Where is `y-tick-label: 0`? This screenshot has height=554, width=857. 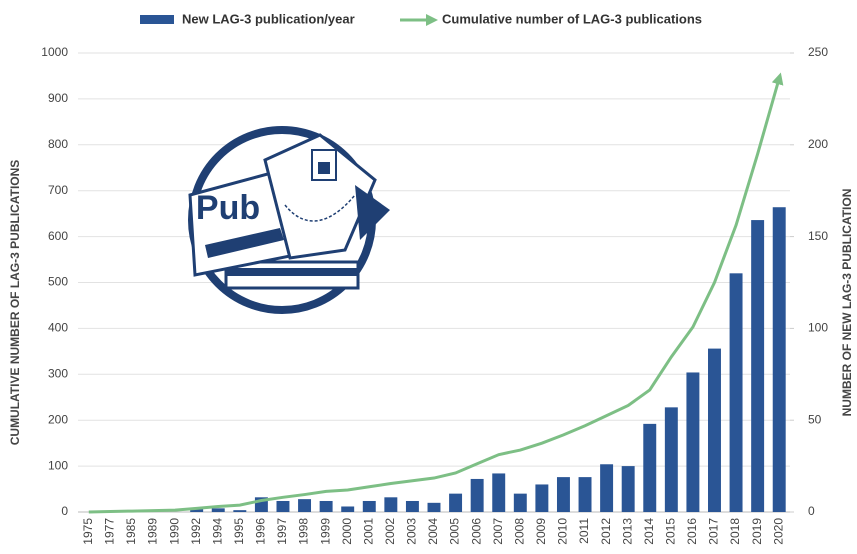
y-tick-label: 0 is located at coordinates (64, 511).